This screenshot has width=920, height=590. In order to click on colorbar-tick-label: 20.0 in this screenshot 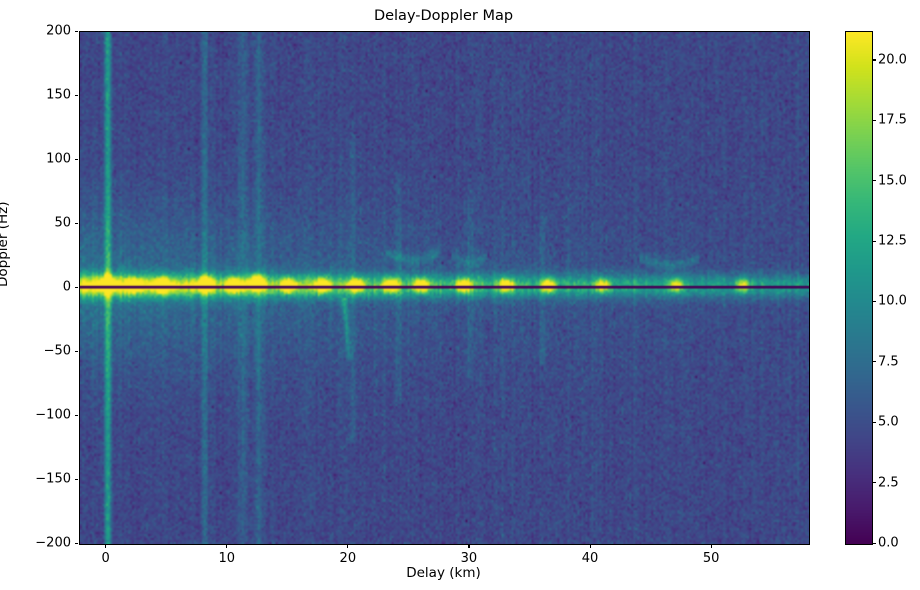, I will do `click(892, 60)`.